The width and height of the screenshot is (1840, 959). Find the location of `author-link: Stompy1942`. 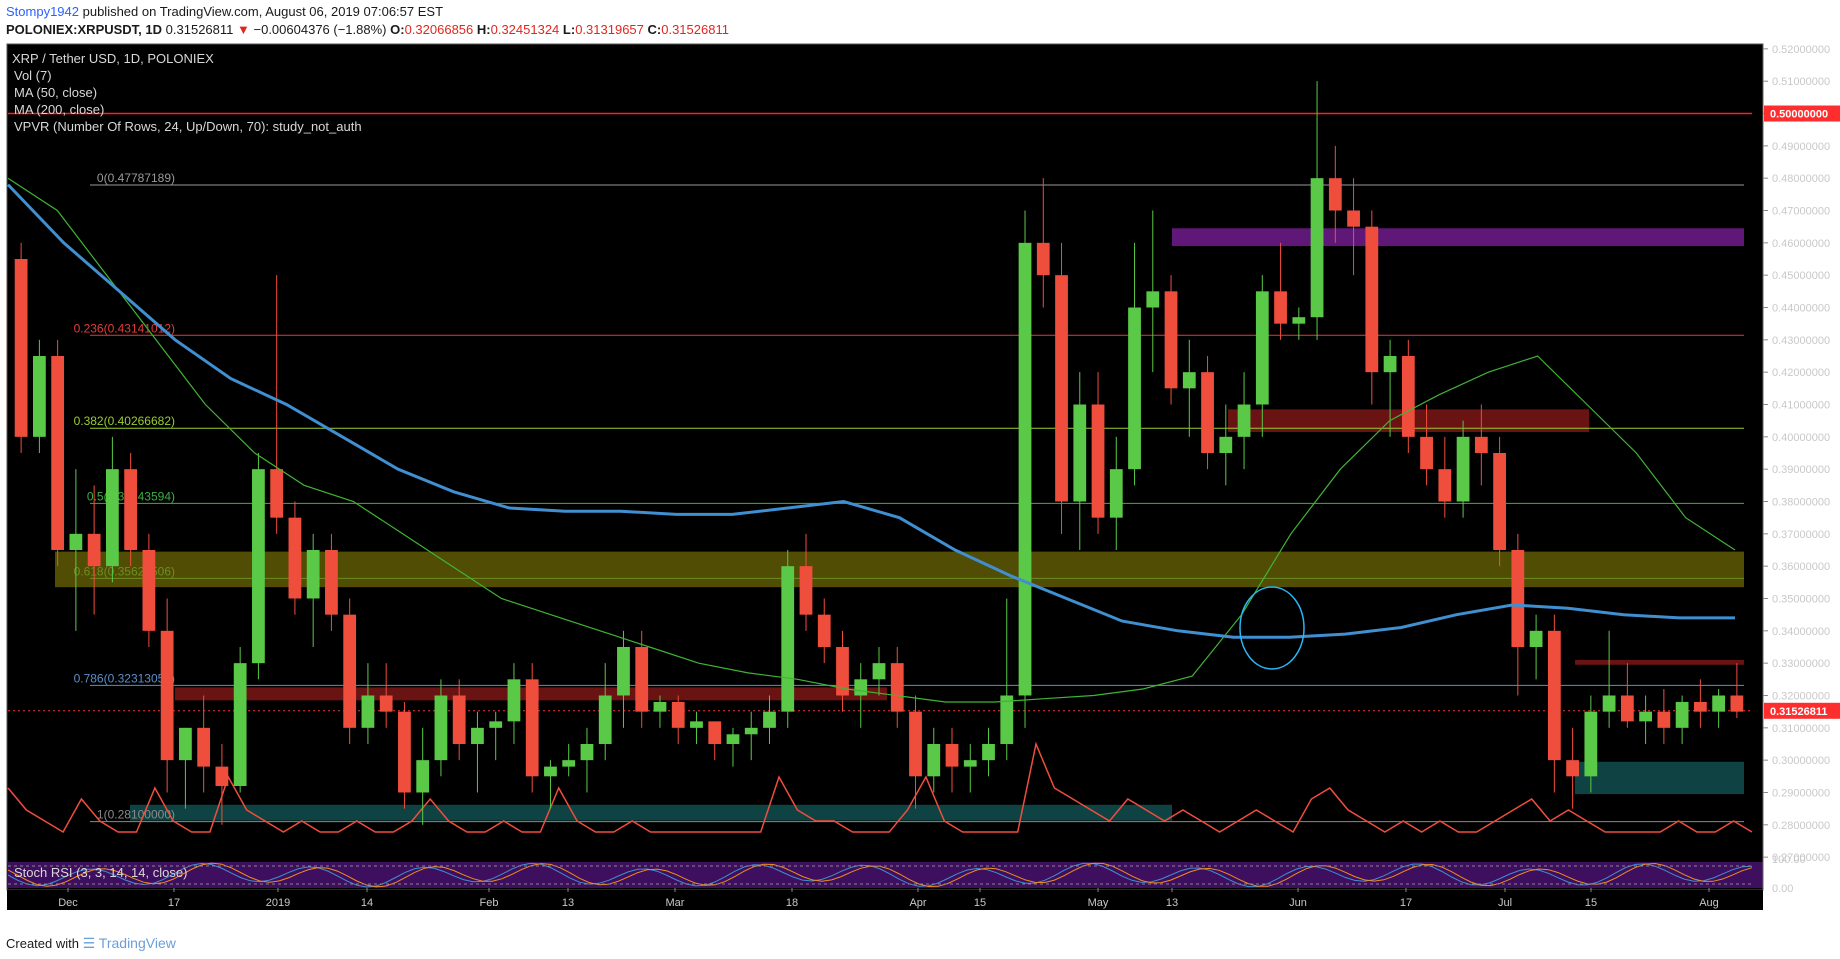

author-link: Stompy1942 is located at coordinates (42, 11).